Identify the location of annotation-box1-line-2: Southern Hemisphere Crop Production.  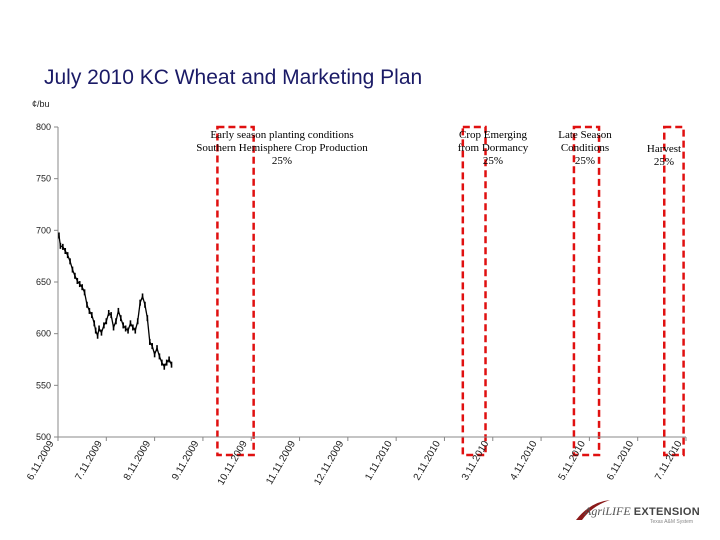
(282, 148).